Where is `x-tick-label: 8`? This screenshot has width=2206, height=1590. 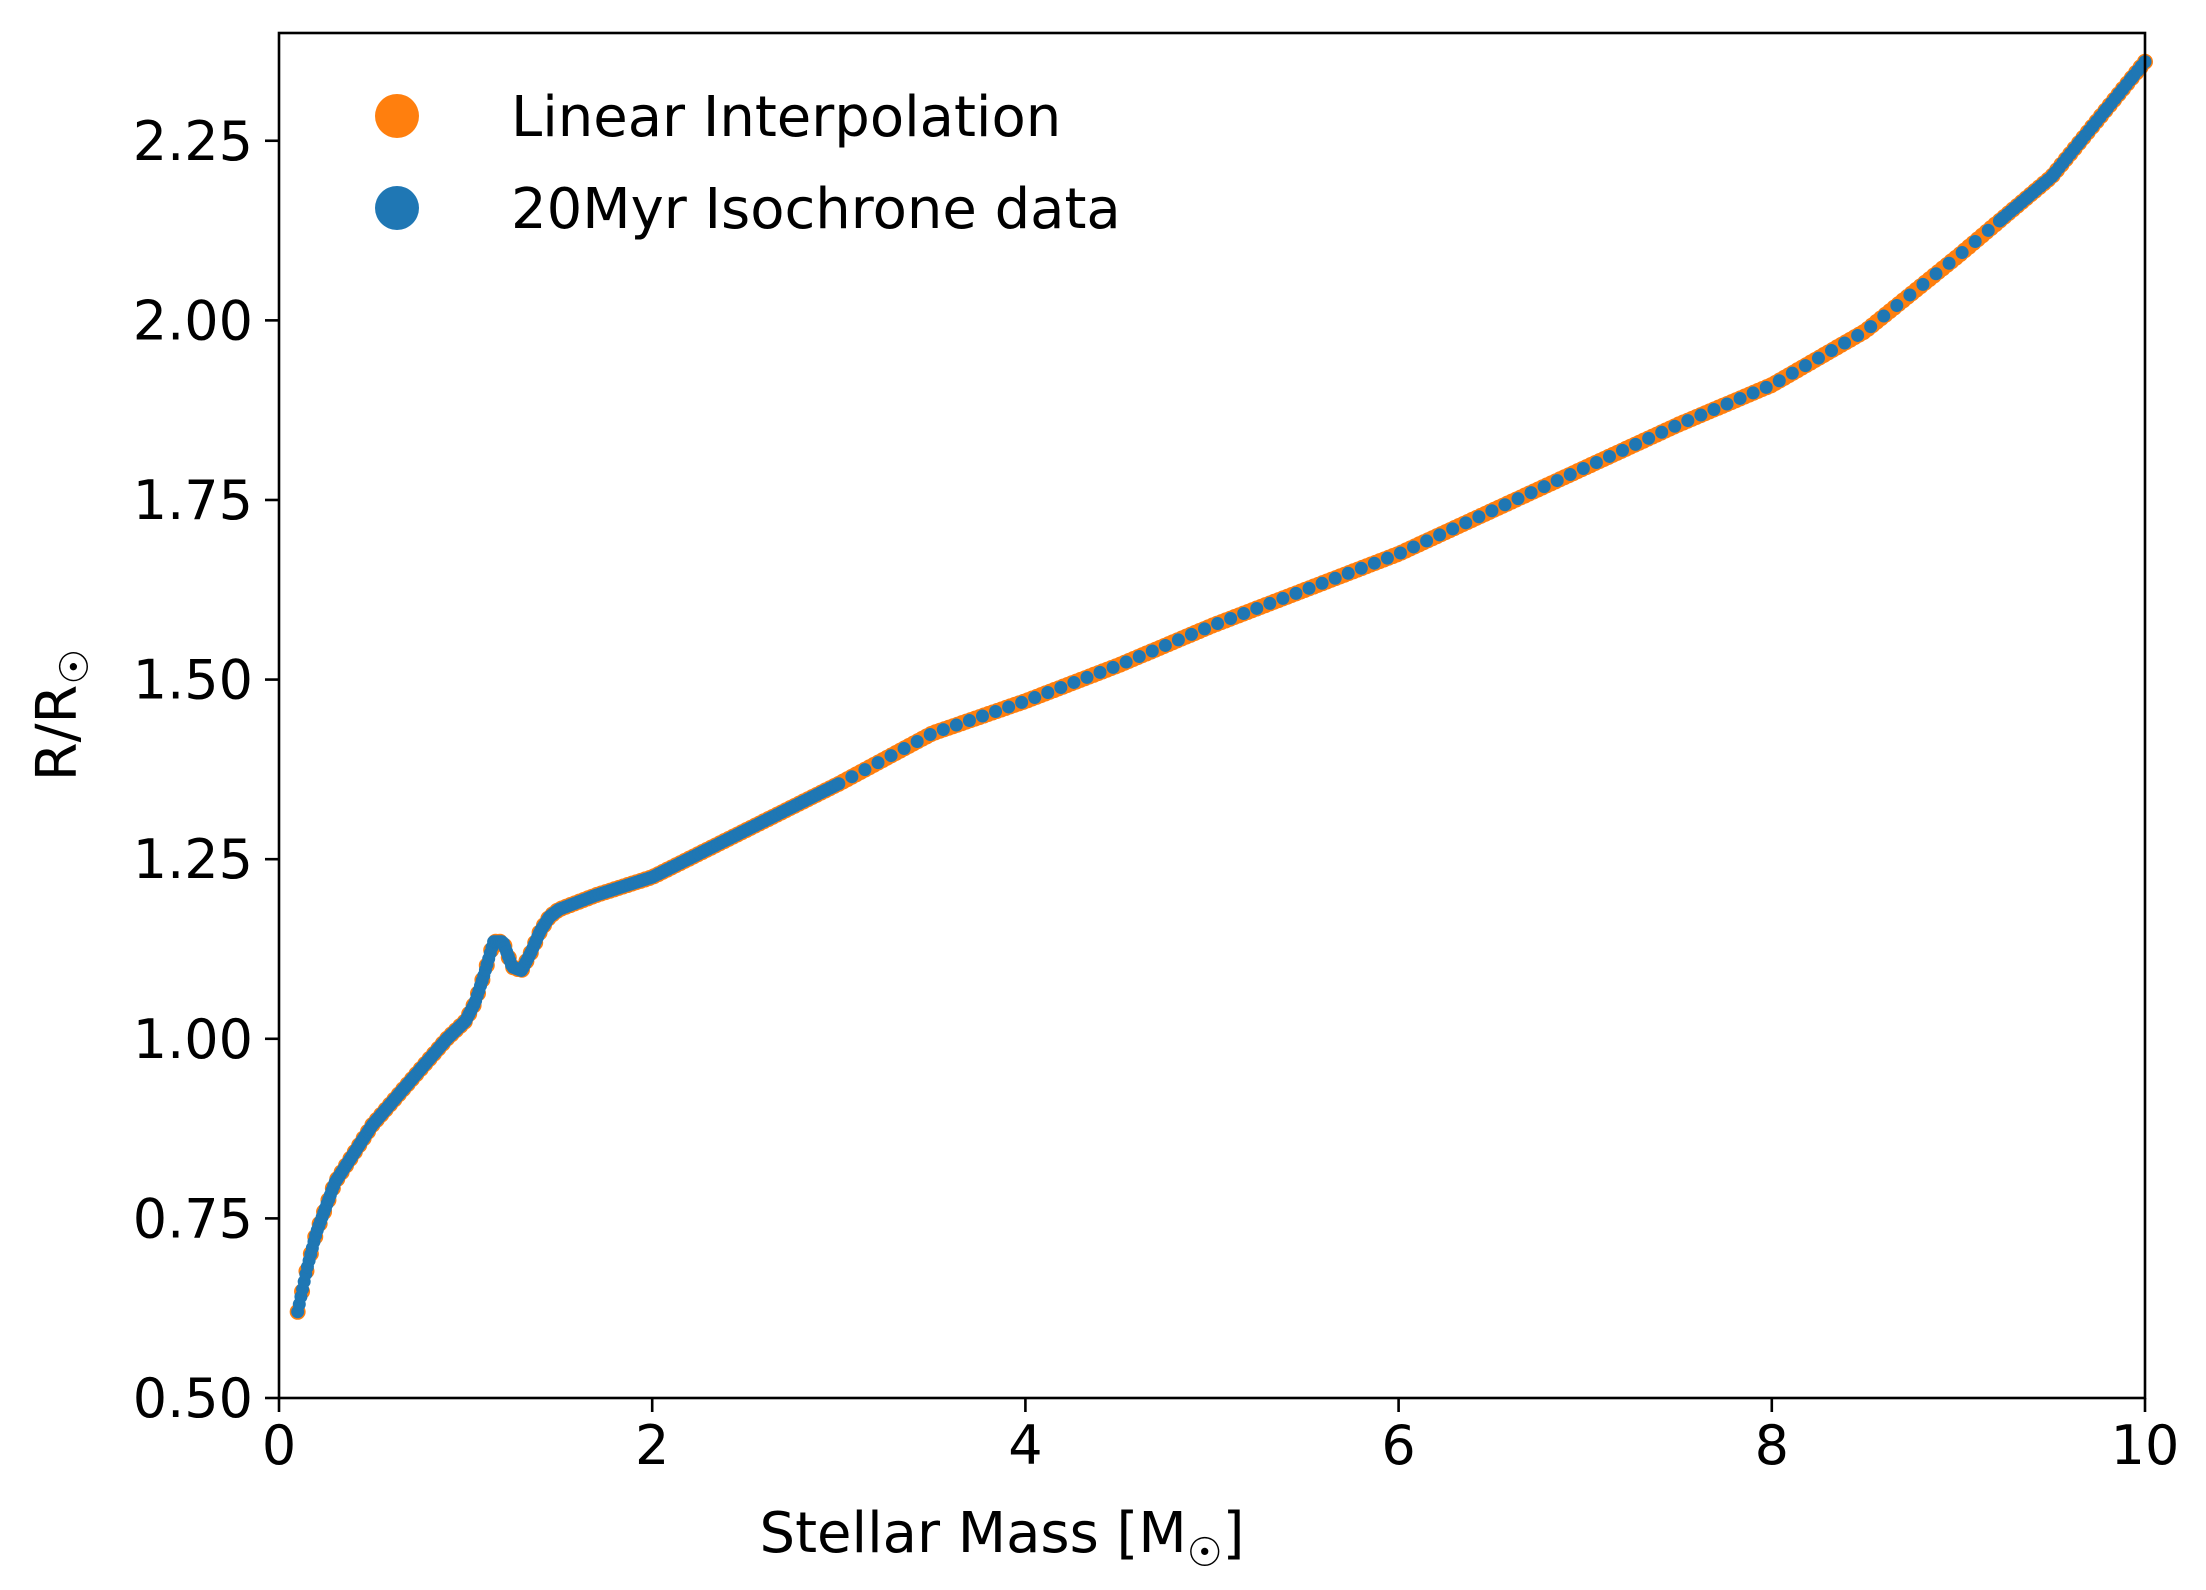 x-tick-label: 8 is located at coordinates (1772, 1445).